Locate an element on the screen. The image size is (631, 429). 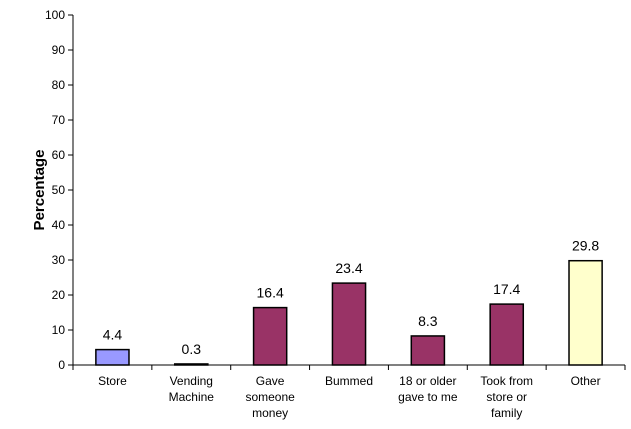
data-label: 16.4 is located at coordinates (270, 293).